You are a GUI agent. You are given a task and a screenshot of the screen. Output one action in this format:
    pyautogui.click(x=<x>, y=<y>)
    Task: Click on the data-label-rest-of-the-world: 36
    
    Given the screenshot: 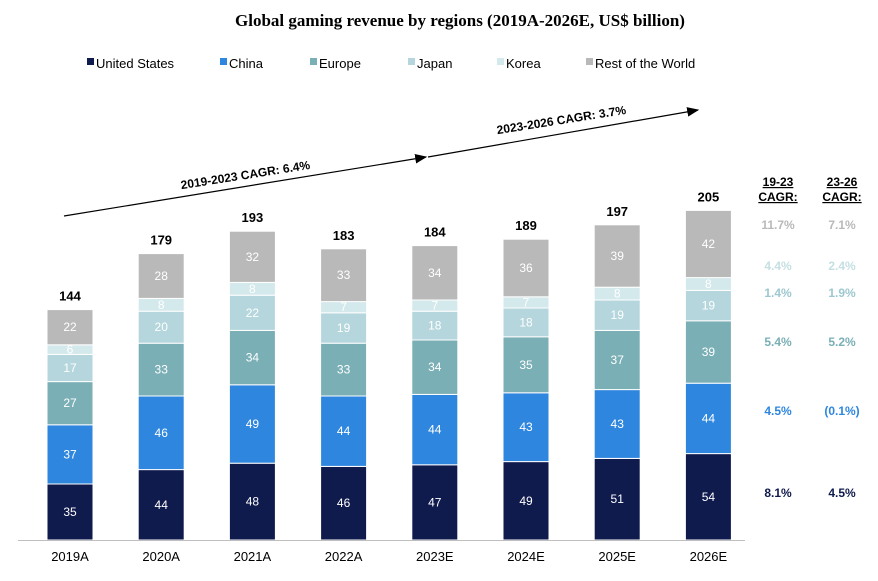 What is the action you would take?
    pyautogui.click(x=526, y=268)
    